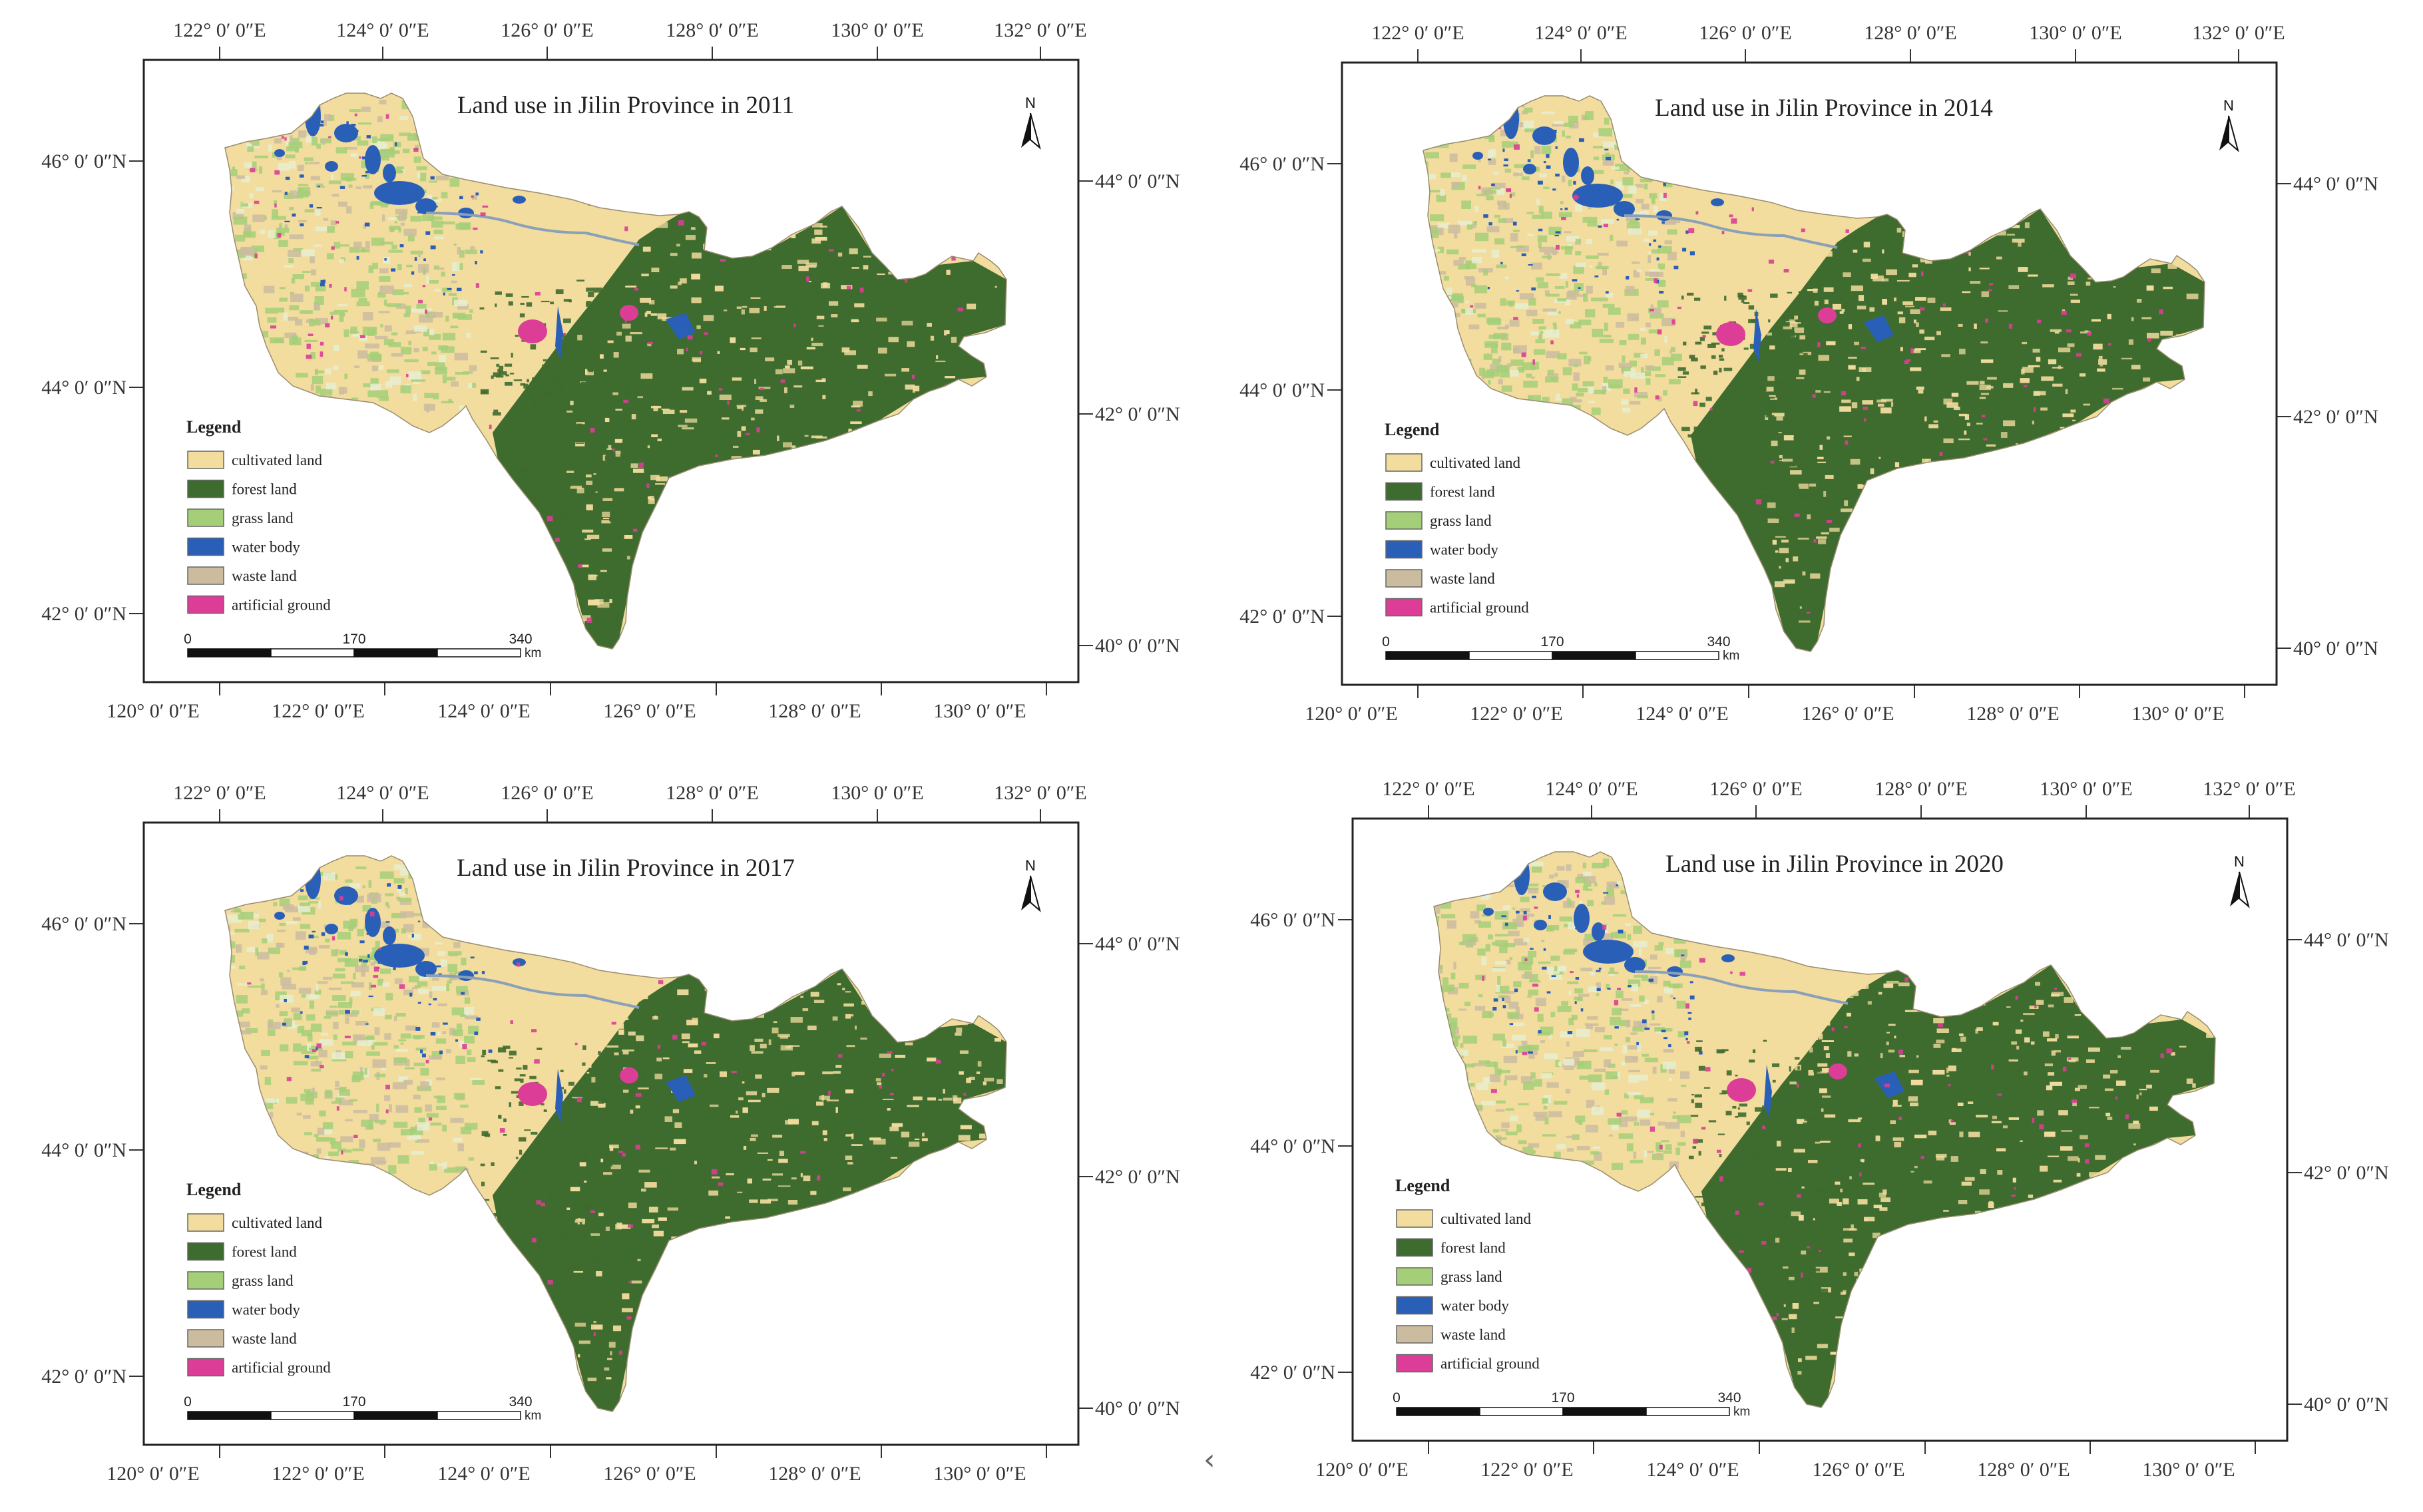 This screenshot has width=2423, height=1512. Describe the element at coordinates (1404, 578) in the screenshot. I see `legend-swatch-waste` at that location.